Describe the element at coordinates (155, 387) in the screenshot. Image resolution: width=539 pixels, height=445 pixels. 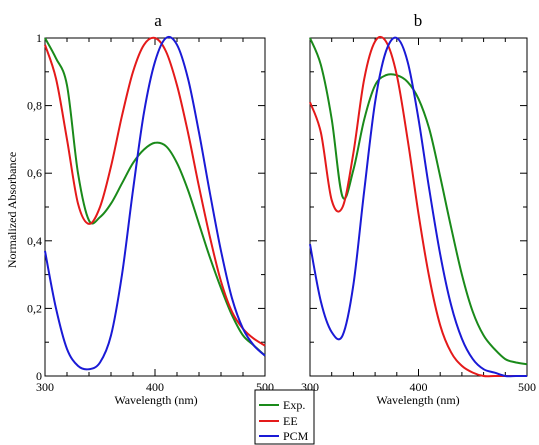
I see `panel-a-x-tick-label: 400` at that location.